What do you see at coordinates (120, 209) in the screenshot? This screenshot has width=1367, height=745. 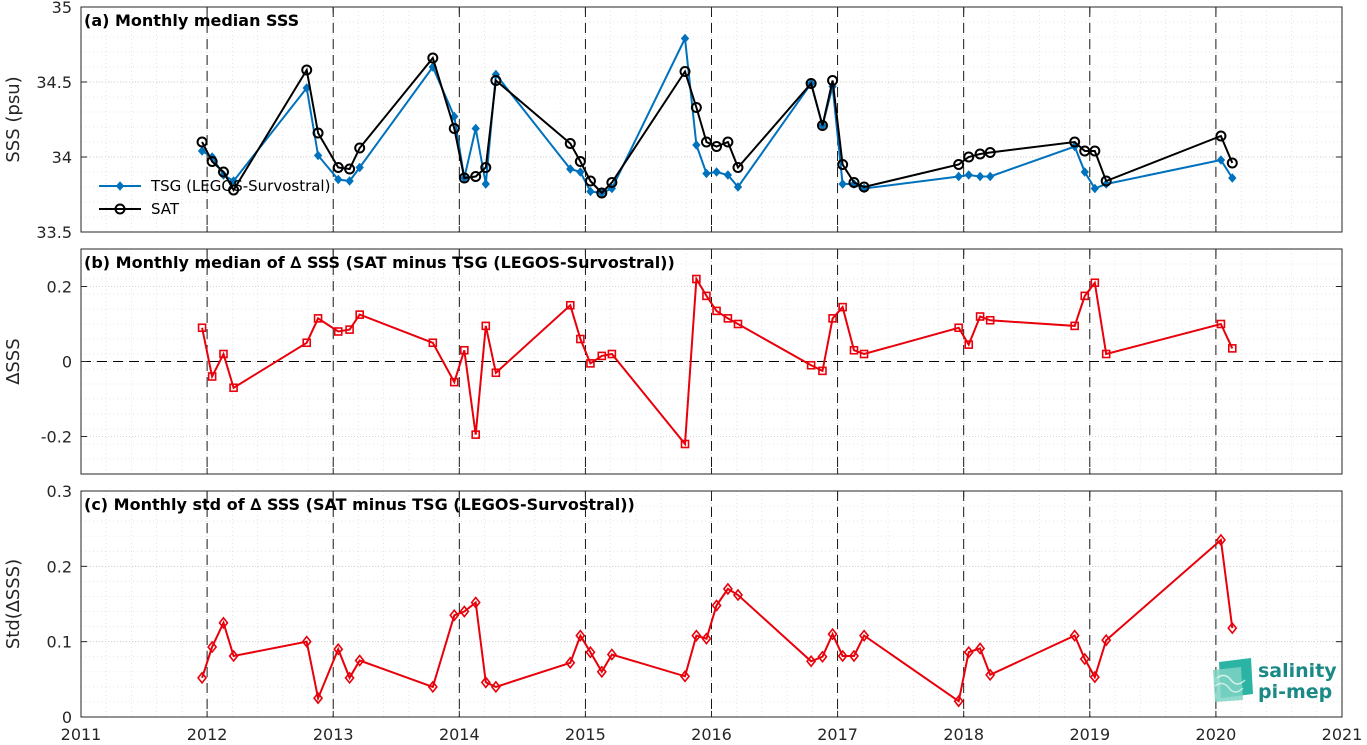 I see `legend-marker` at bounding box center [120, 209].